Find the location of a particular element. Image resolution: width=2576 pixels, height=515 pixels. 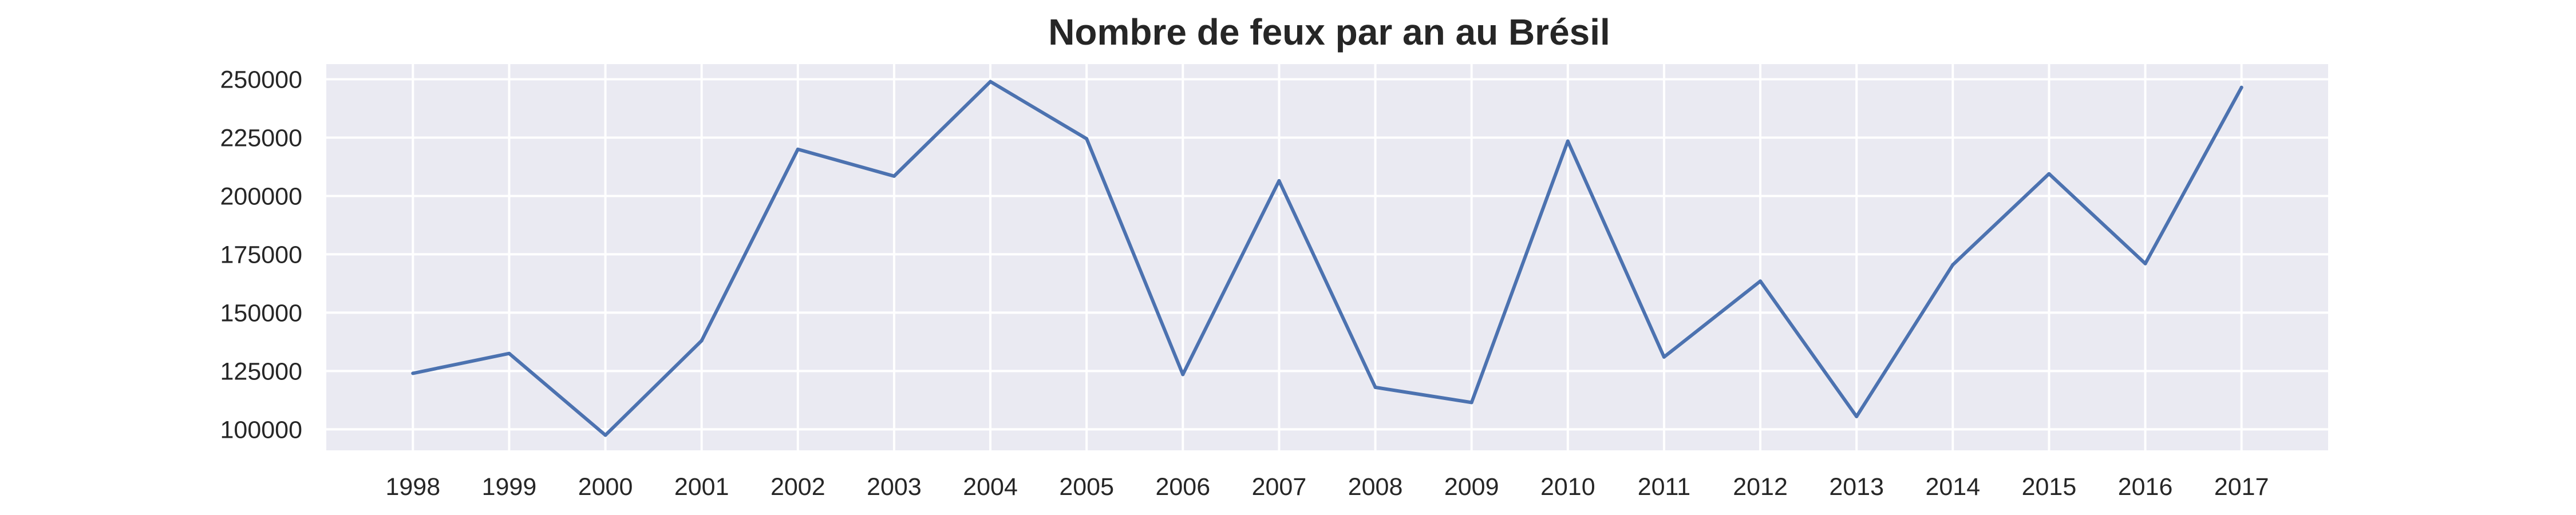

x-tick-label: 2011 is located at coordinates (1664, 487).